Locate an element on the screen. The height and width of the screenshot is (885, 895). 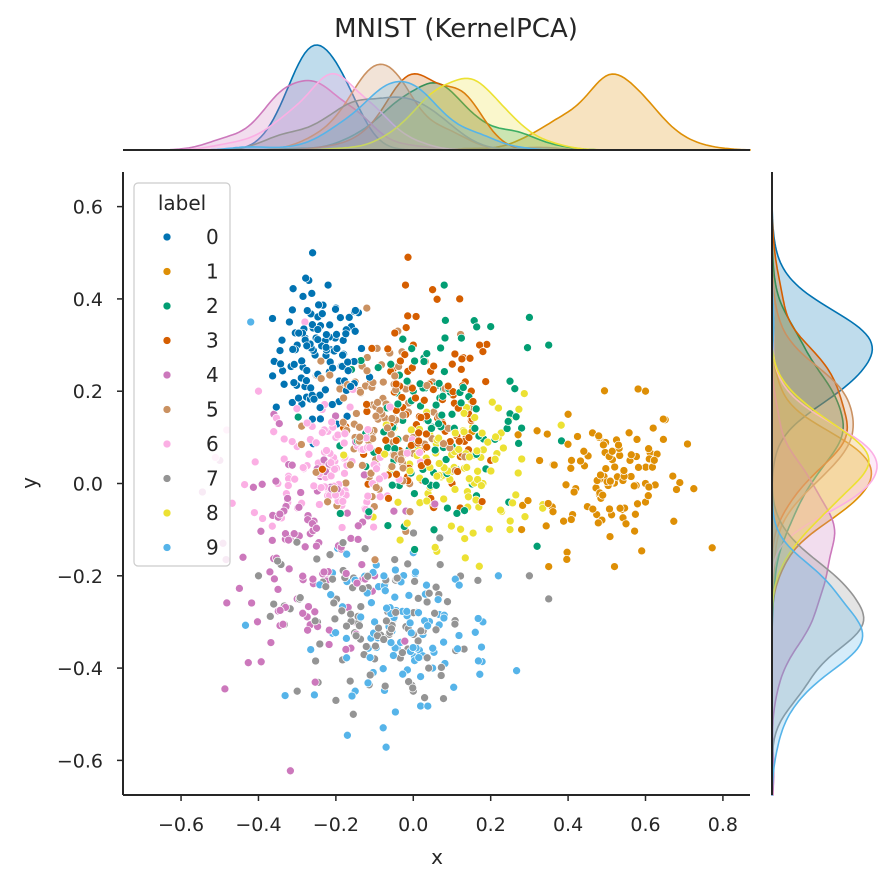
legend-label-2: 2 is located at coordinates (212, 306).